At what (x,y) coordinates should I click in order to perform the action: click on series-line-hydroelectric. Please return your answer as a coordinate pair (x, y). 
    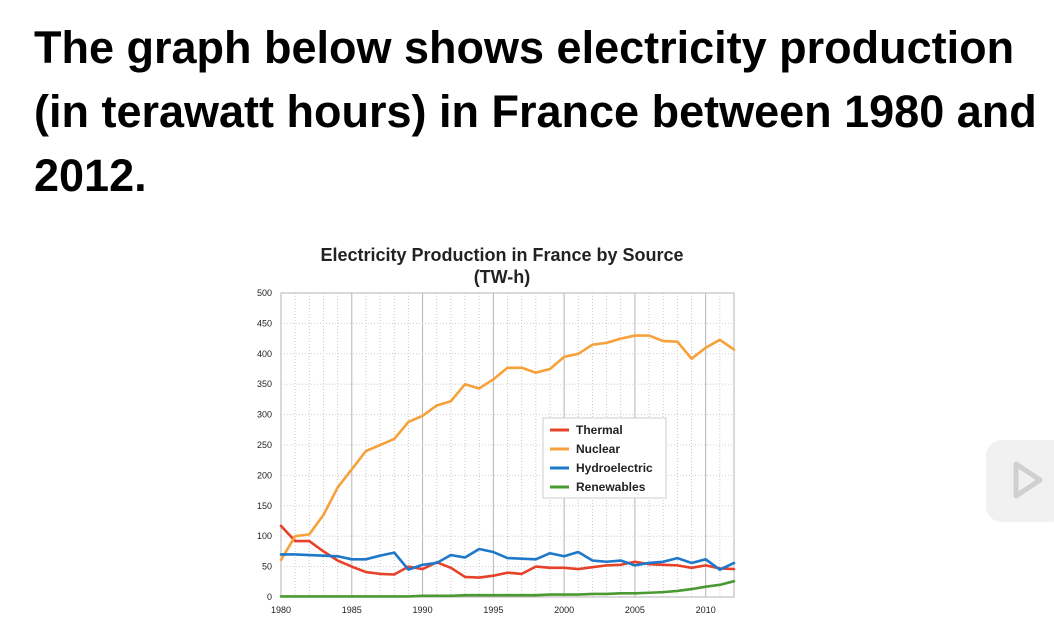
    Looking at the image, I should click on (507, 559).